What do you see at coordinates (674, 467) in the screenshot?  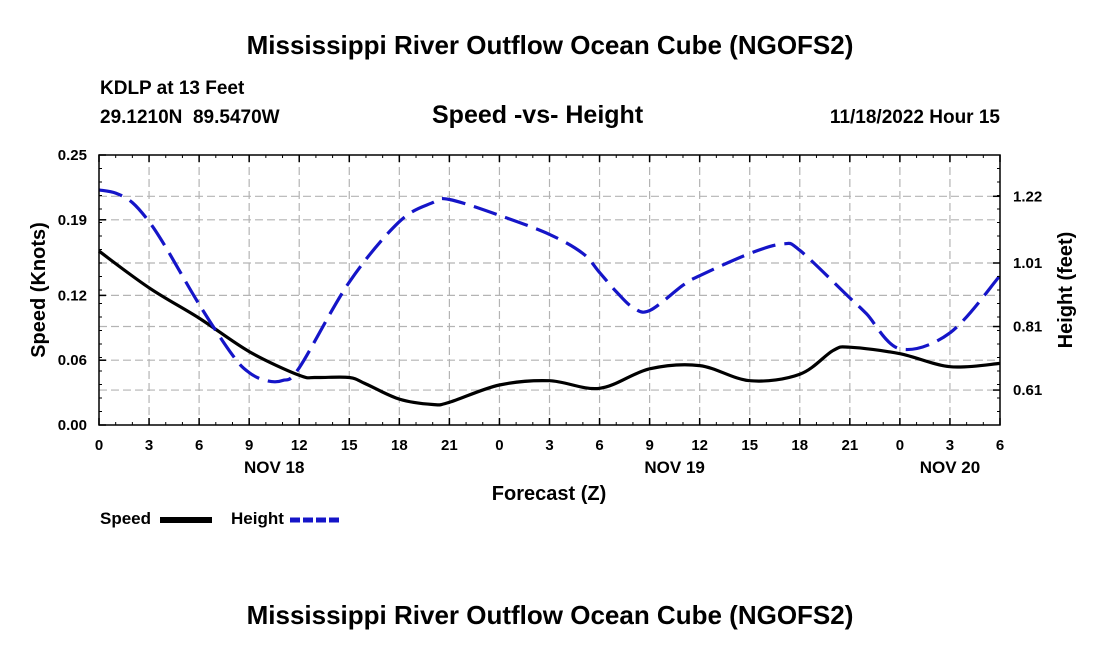 I see `x-day-label: NOV 19` at bounding box center [674, 467].